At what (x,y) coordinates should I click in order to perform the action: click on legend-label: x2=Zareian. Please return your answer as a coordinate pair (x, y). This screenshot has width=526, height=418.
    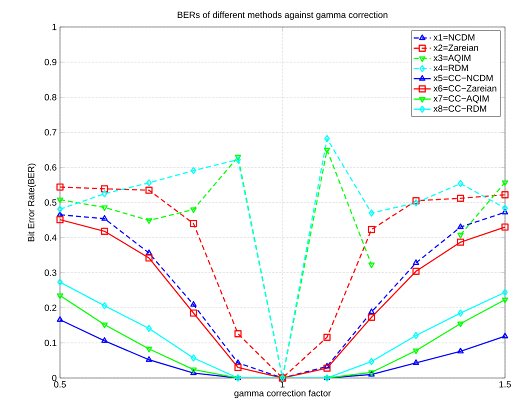
    Looking at the image, I should click on (455, 47).